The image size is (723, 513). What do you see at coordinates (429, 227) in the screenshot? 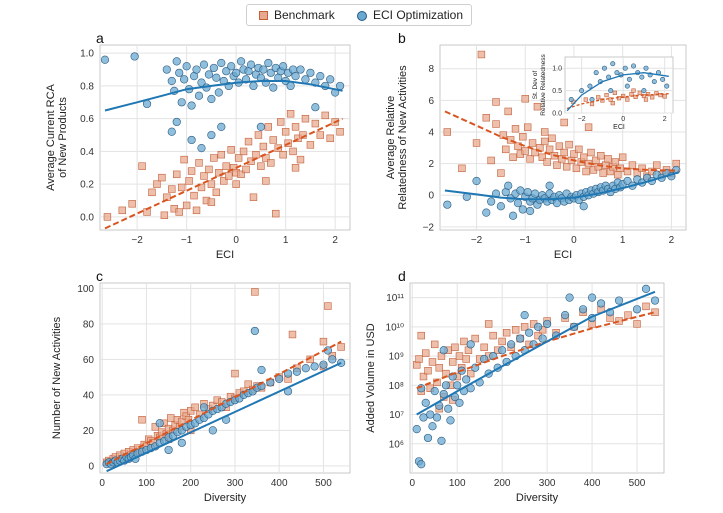
I see `y-tick-label: −2` at bounding box center [429, 227].